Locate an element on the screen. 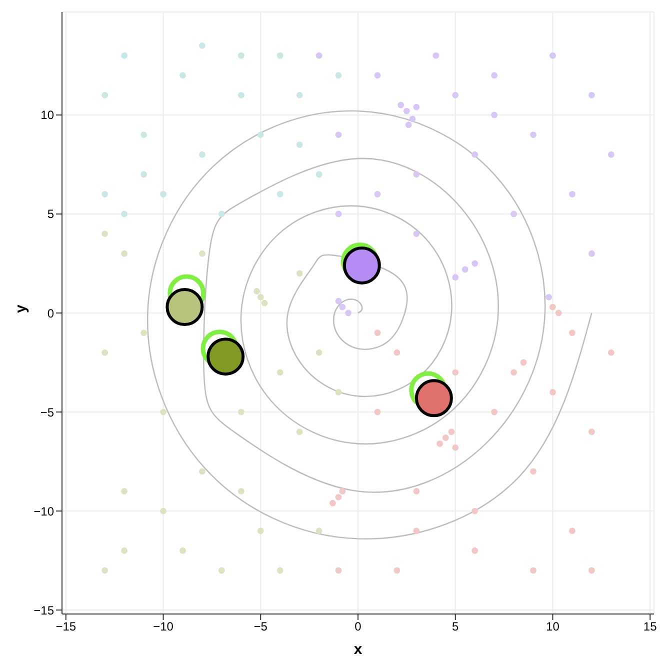 This screenshot has height=667, width=665. x-tick-label: 0 is located at coordinates (358, 627).